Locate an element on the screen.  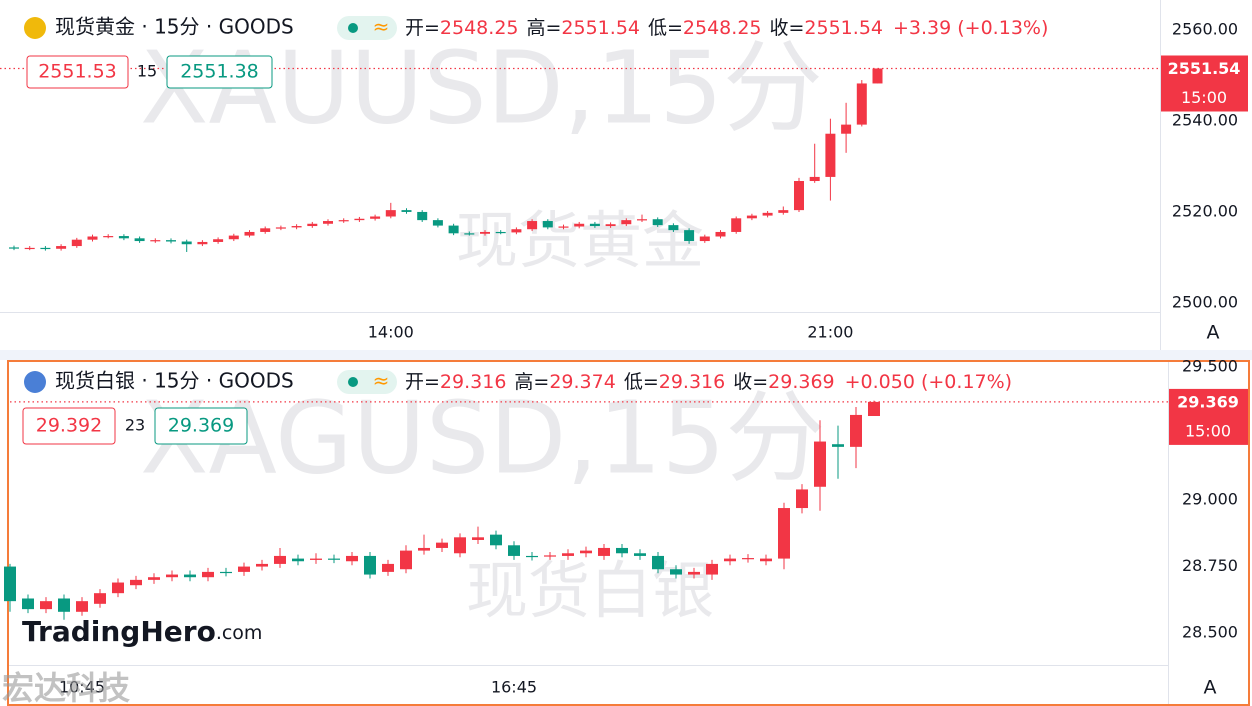
ohlc-label: 低= is located at coordinates (641, 382).